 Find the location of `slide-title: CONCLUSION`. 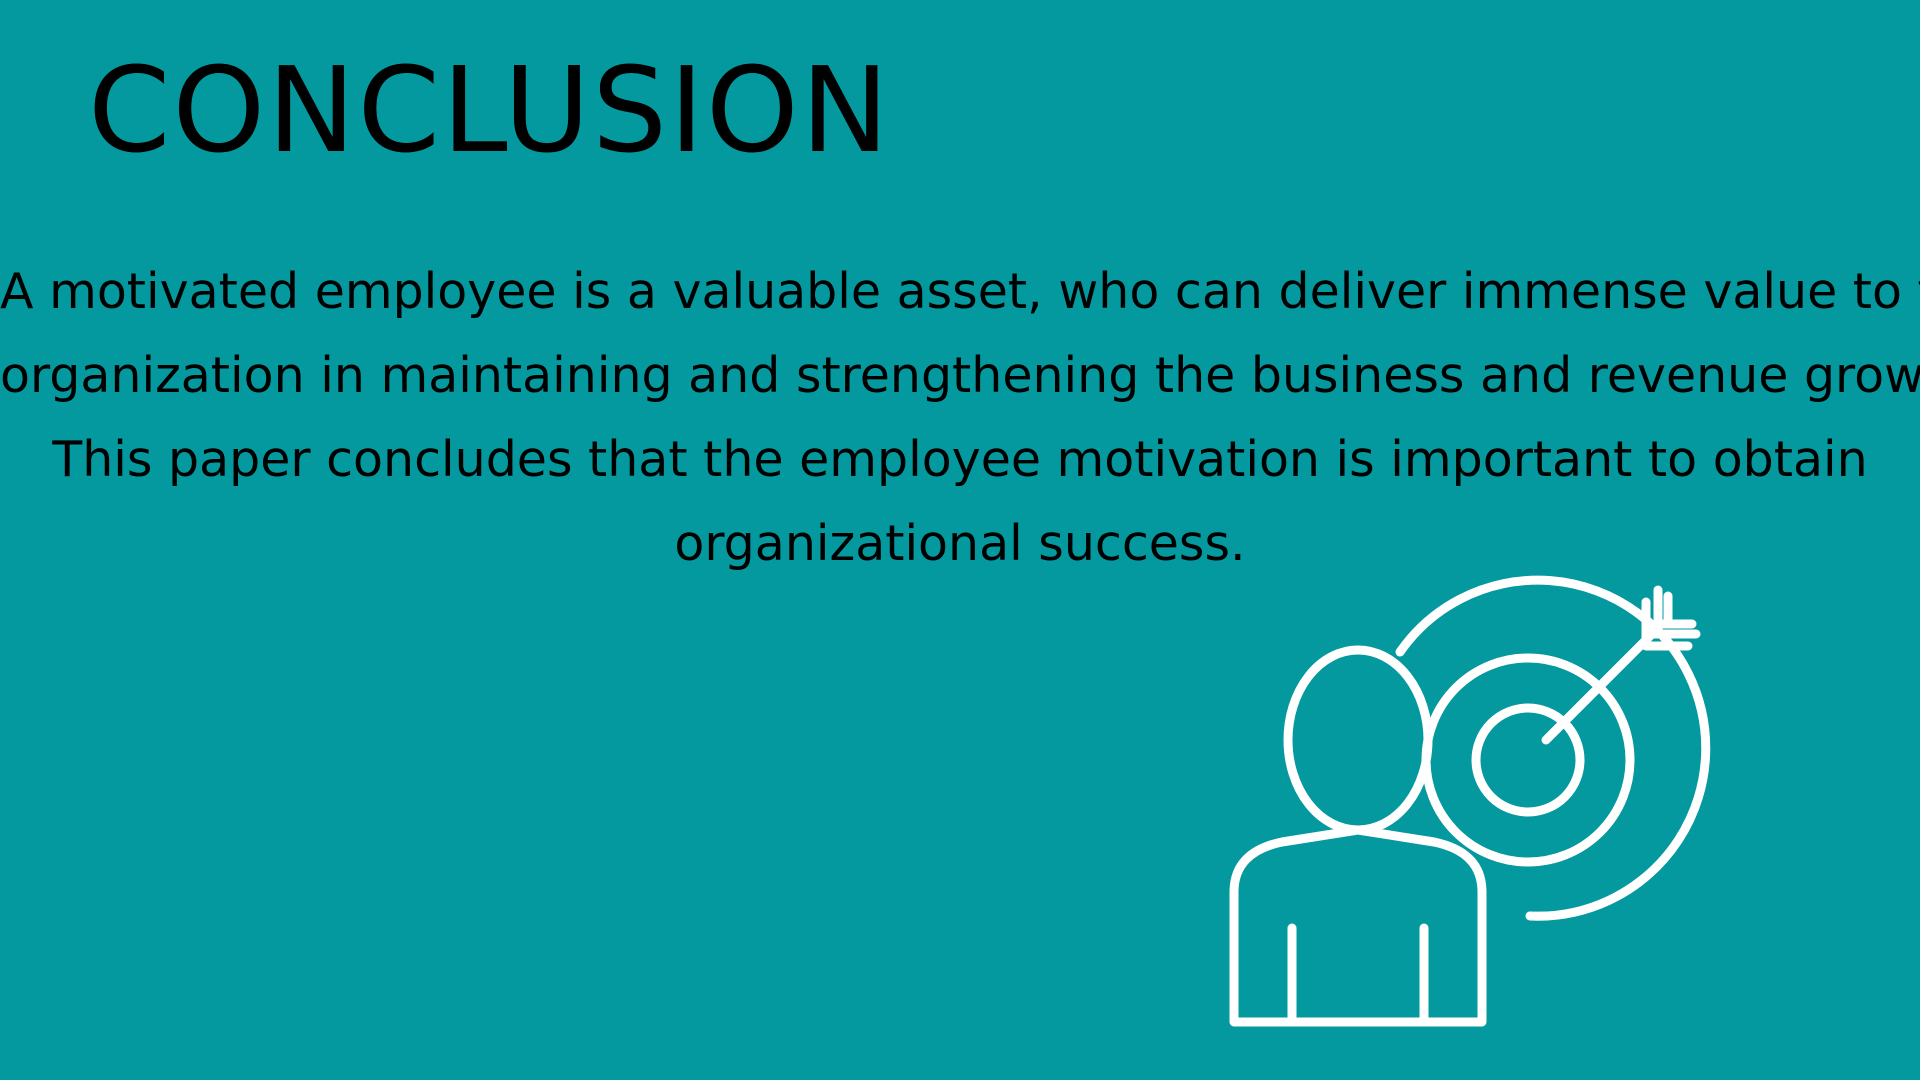

slide-title: CONCLUSION is located at coordinates (490, 110).